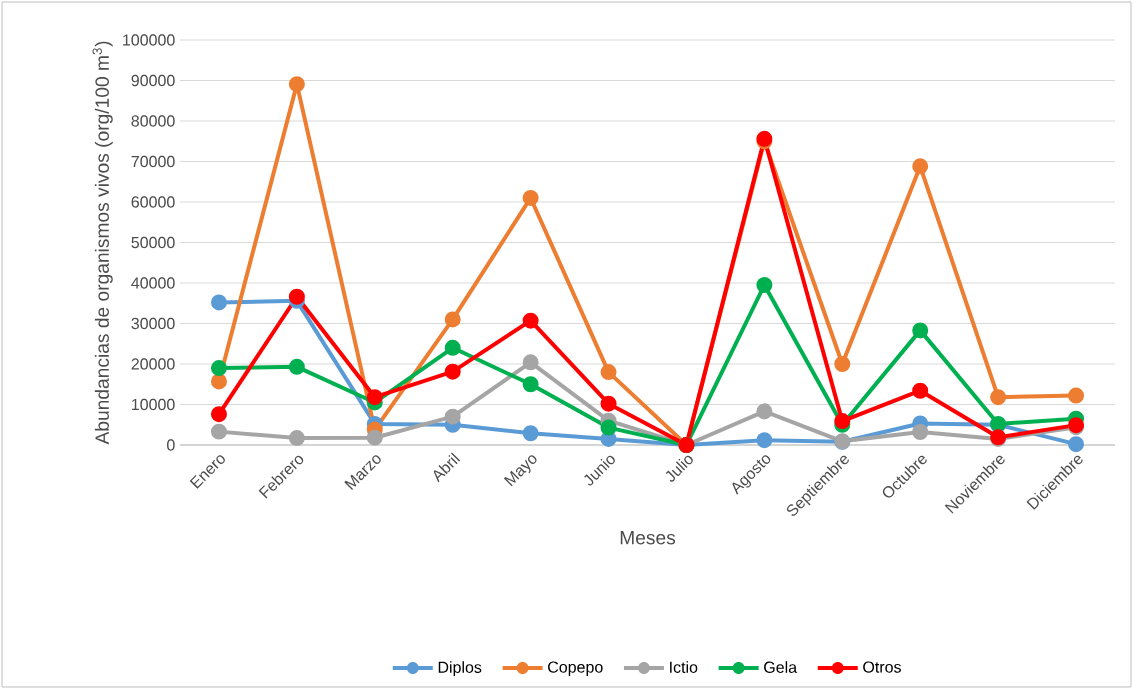 Image resolution: width=1133 pixels, height=689 pixels. What do you see at coordinates (882, 667) in the screenshot?
I see `legend-label: Otros` at bounding box center [882, 667].